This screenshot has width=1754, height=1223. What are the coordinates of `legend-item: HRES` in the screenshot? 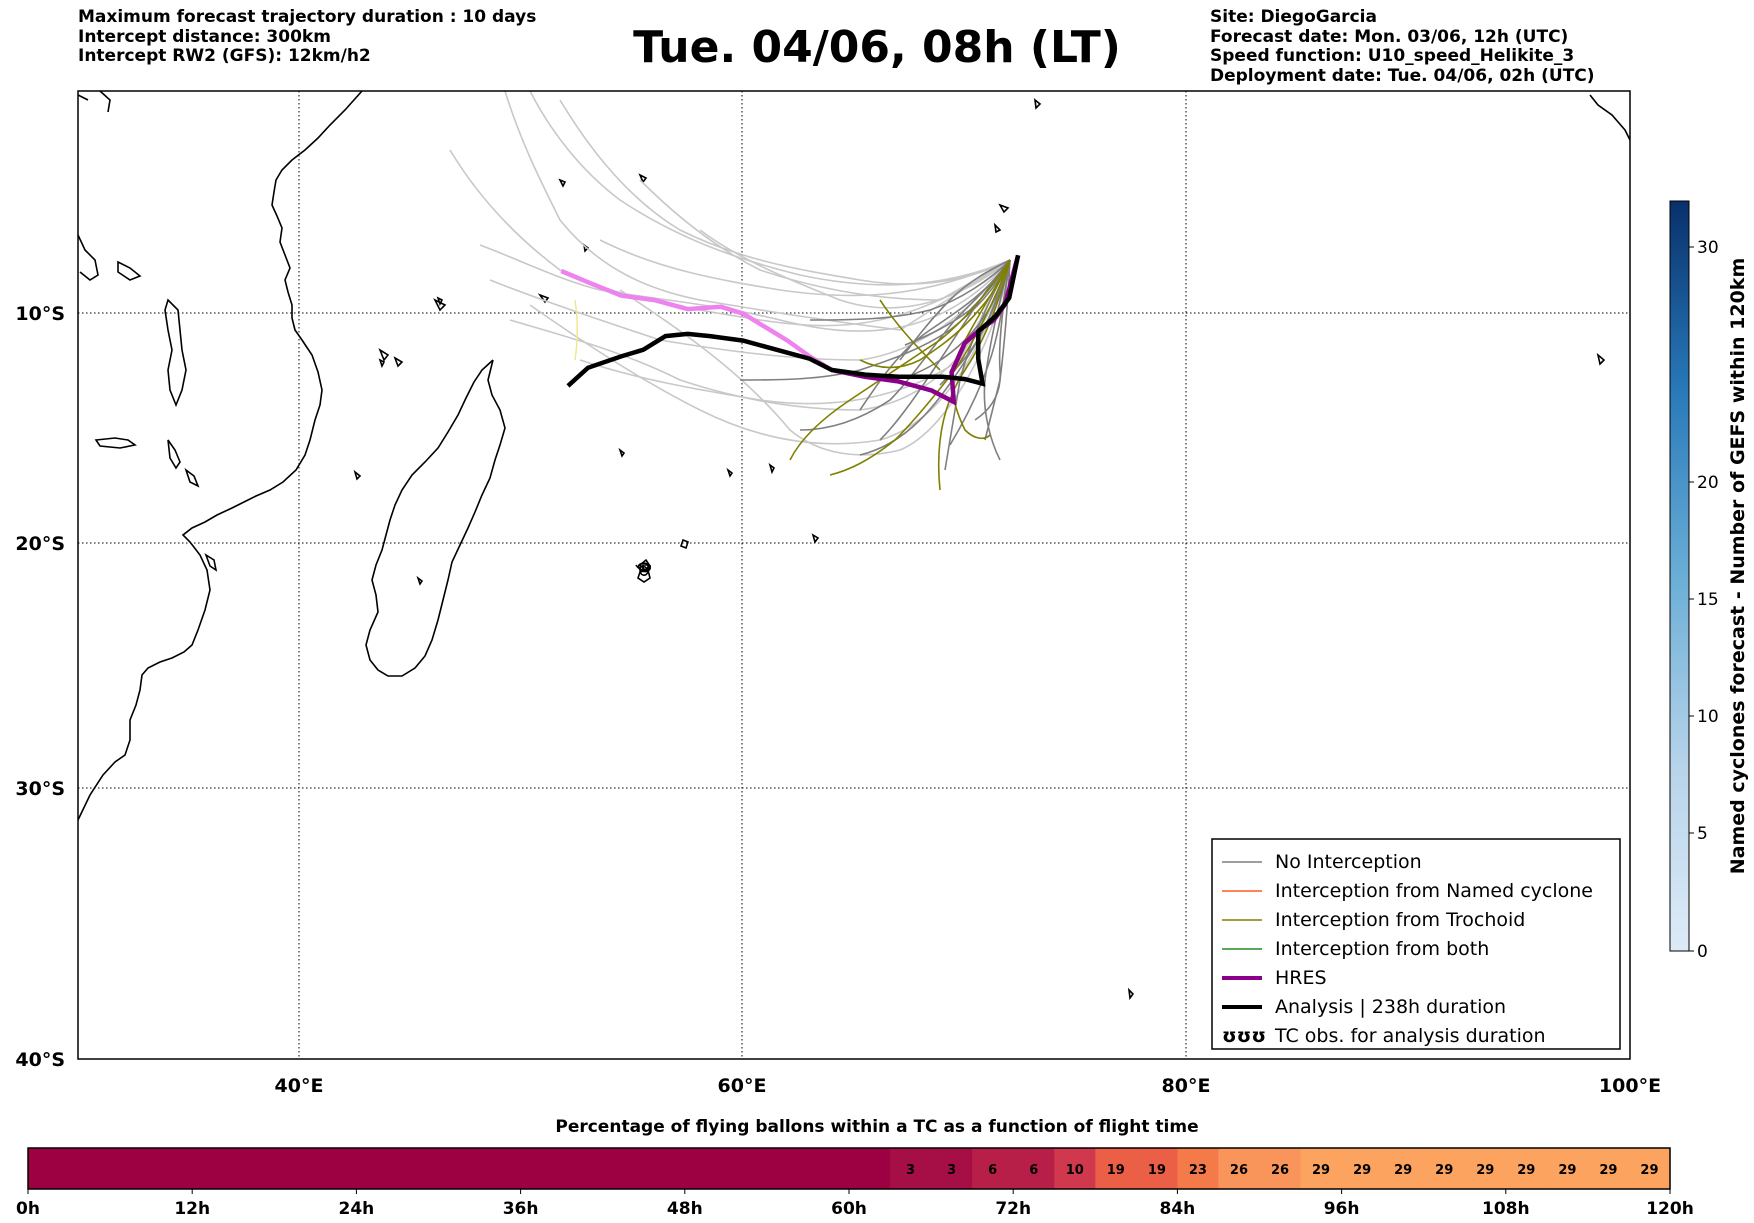 It's located at (1274, 978).